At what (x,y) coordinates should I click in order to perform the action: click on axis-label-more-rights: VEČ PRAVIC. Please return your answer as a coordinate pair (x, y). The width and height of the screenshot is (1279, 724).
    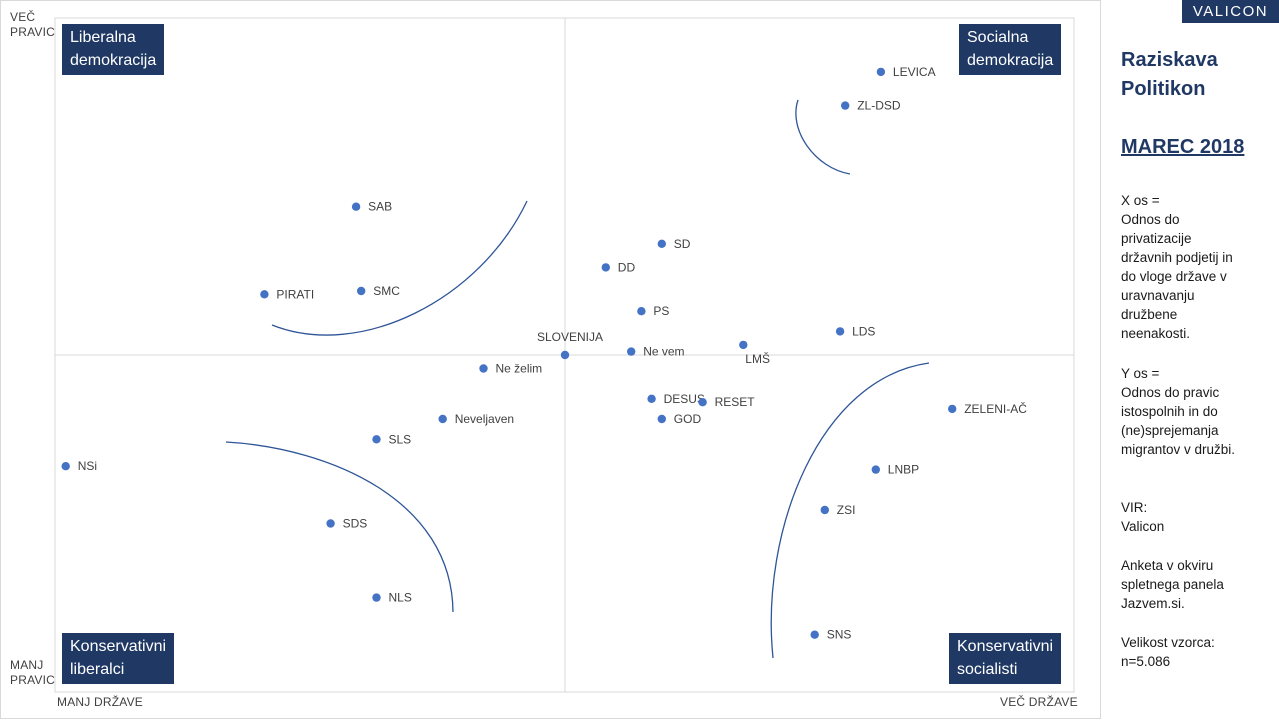
    Looking at the image, I should click on (32, 25).